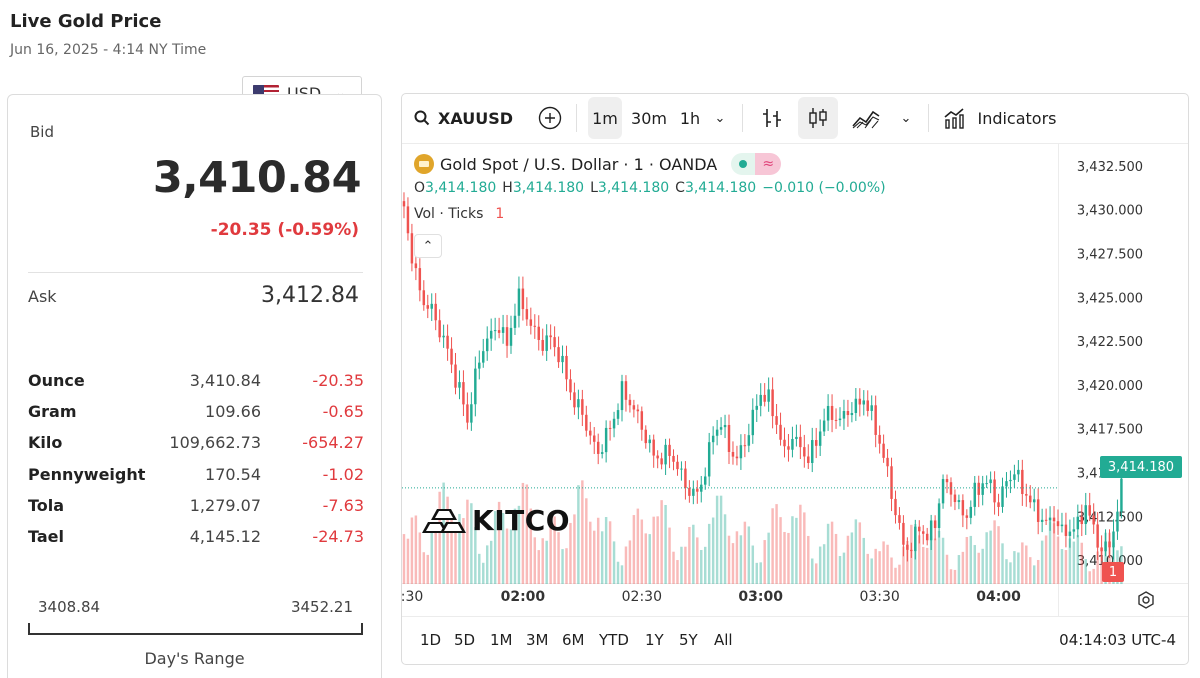 The image size is (1200, 678). I want to click on interval-1h-button: 1h, so click(690, 118).